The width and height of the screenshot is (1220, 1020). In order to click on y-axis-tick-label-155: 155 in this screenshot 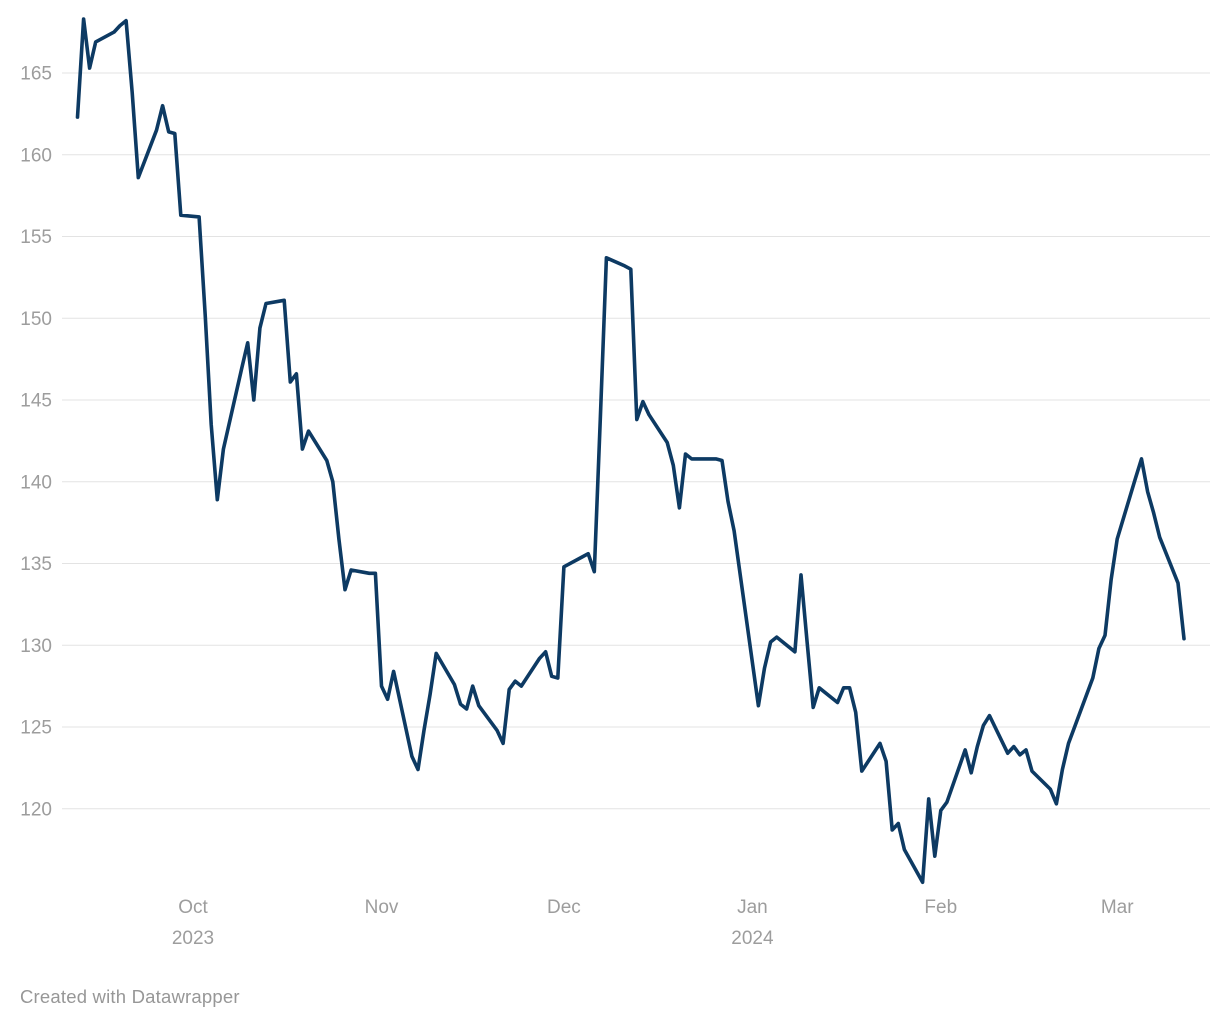, I will do `click(36, 237)`.